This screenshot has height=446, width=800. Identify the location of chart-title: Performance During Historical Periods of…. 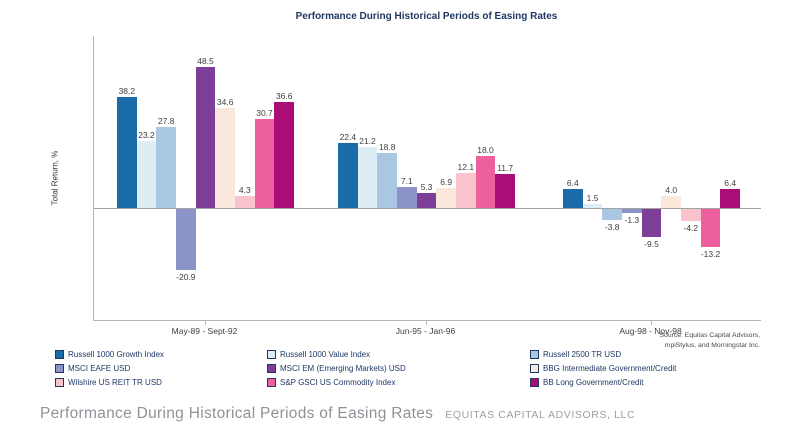
(426, 16).